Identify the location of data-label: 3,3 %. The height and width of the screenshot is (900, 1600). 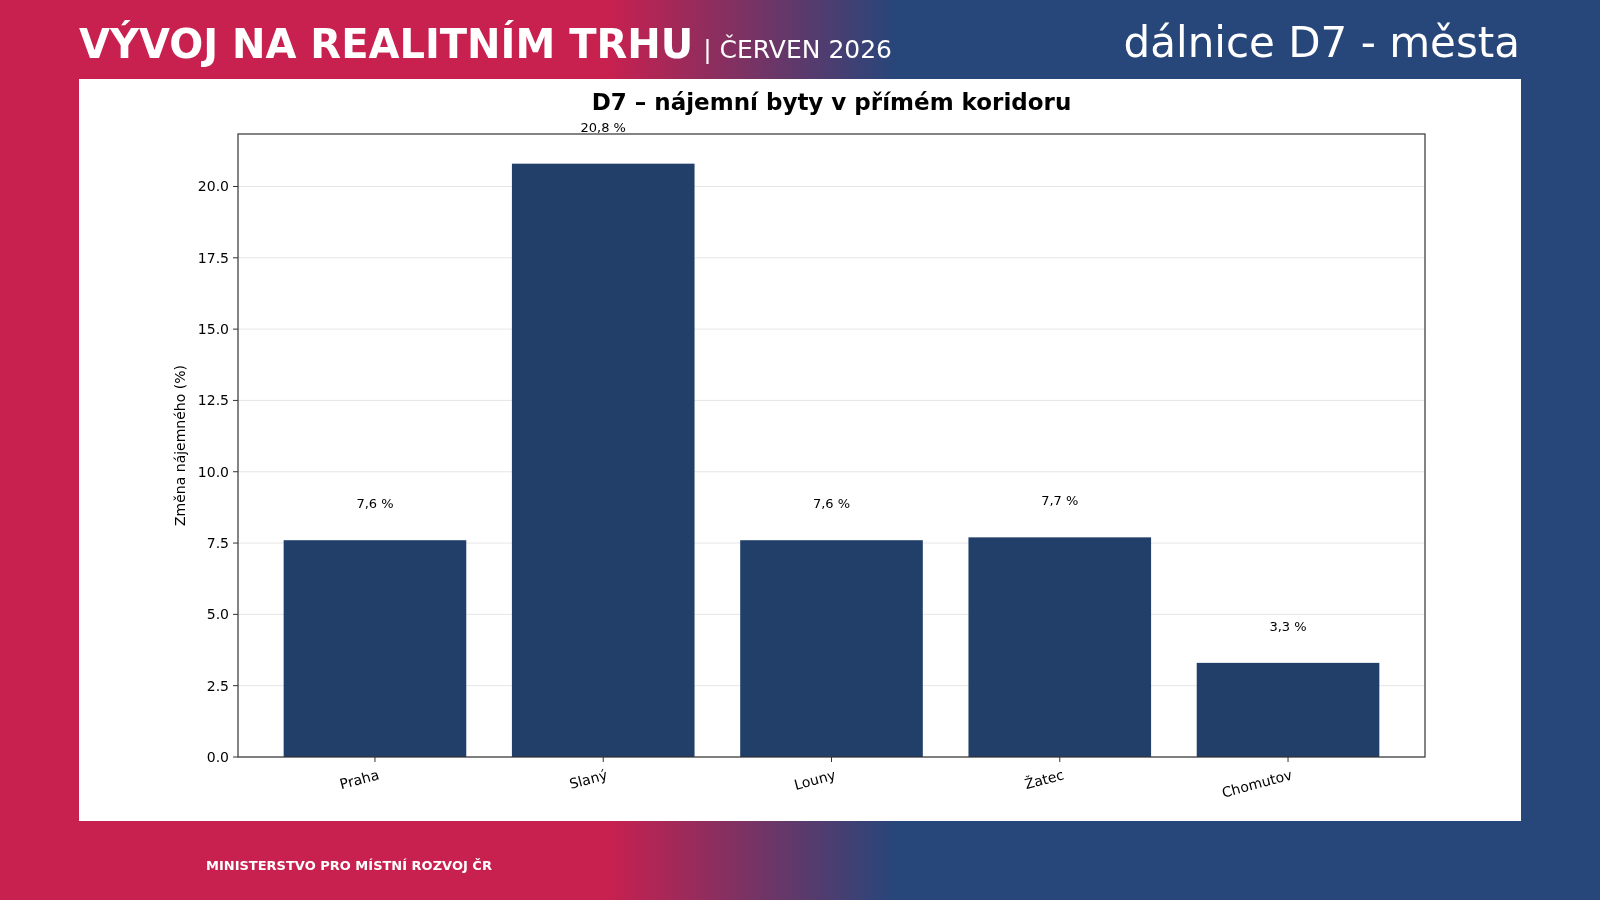
(1288, 626).